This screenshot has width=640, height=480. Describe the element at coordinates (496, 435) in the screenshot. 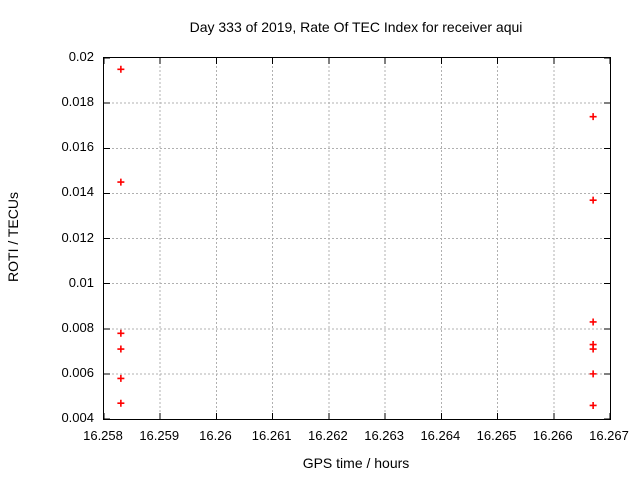

I see `x-tick-label: 16.265` at that location.